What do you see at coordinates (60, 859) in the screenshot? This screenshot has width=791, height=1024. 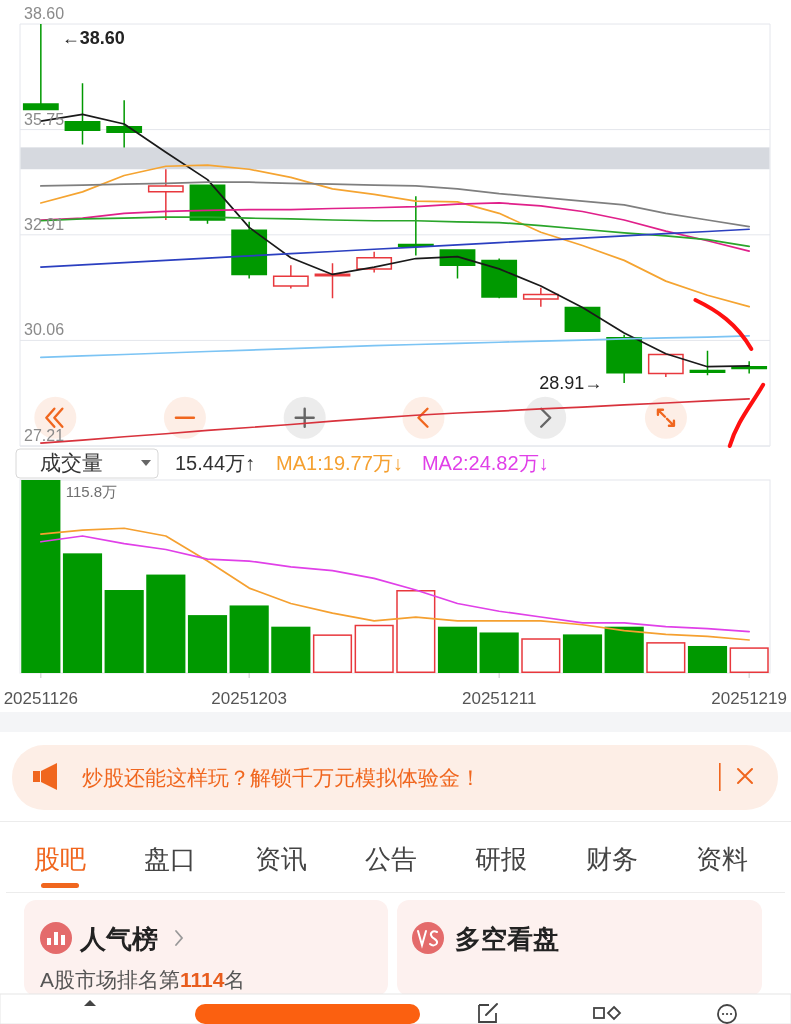 I see `category-label: 股吧` at bounding box center [60, 859].